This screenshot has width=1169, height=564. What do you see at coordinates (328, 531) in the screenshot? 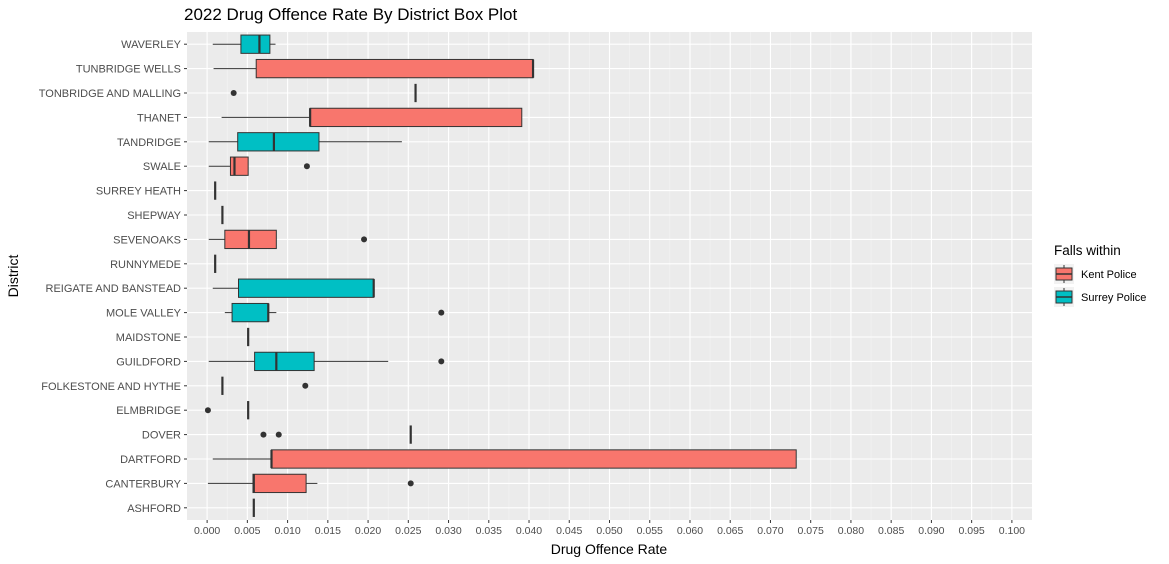
I see `x-tick-label: 0.015` at bounding box center [328, 531].